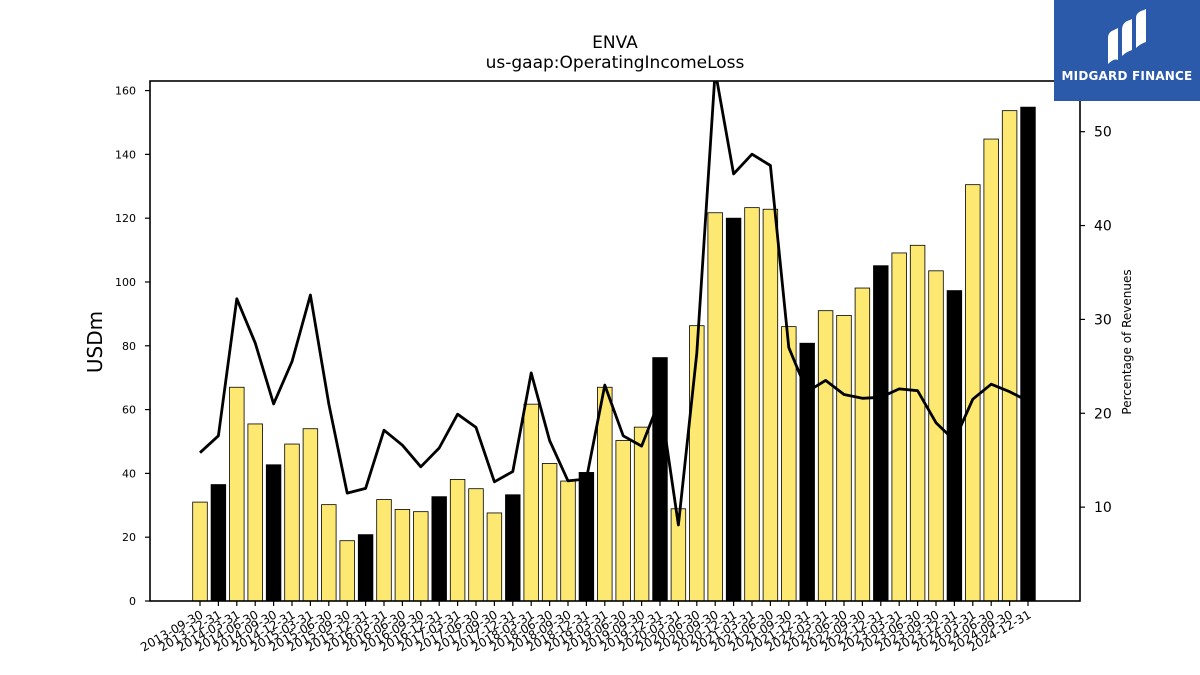 This screenshot has height=675, width=1200. I want to click on chart-subtitle: us-gaap:OperatingIncomeLoss, so click(615, 63).